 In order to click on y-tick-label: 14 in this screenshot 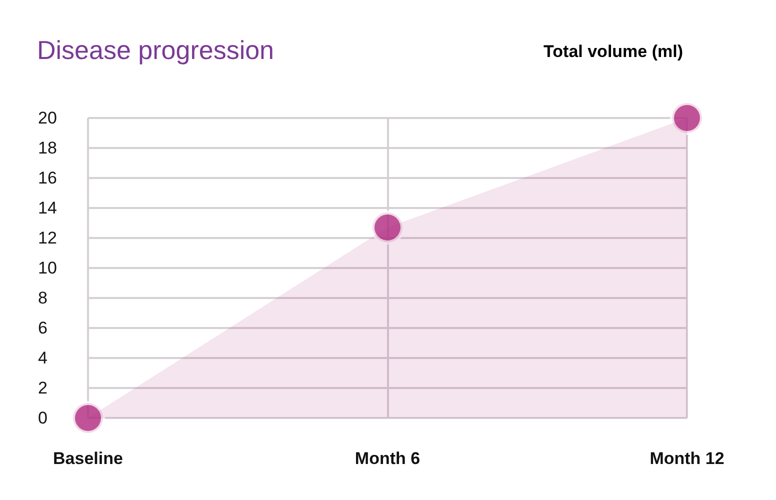, I will do `click(47, 208)`.